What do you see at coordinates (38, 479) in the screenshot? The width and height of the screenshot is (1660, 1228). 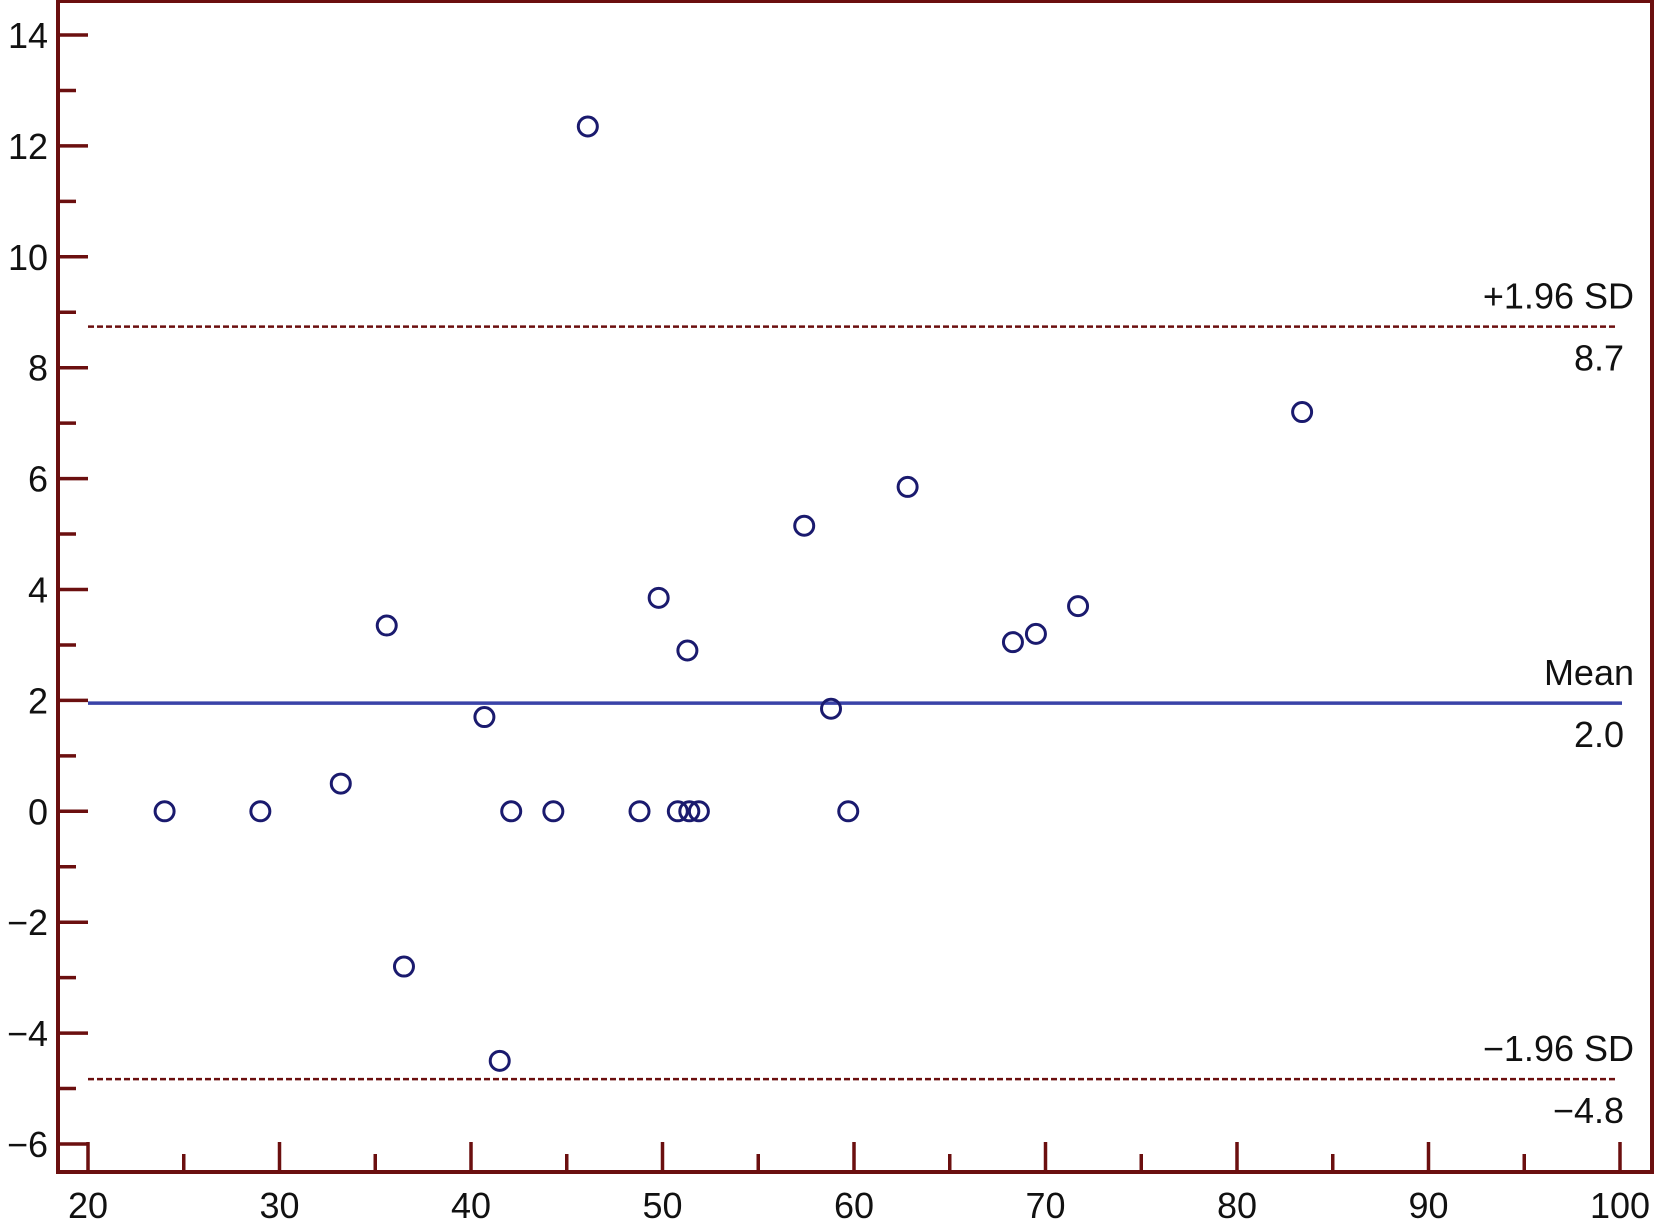 I see `y-tick-label: 6` at bounding box center [38, 479].